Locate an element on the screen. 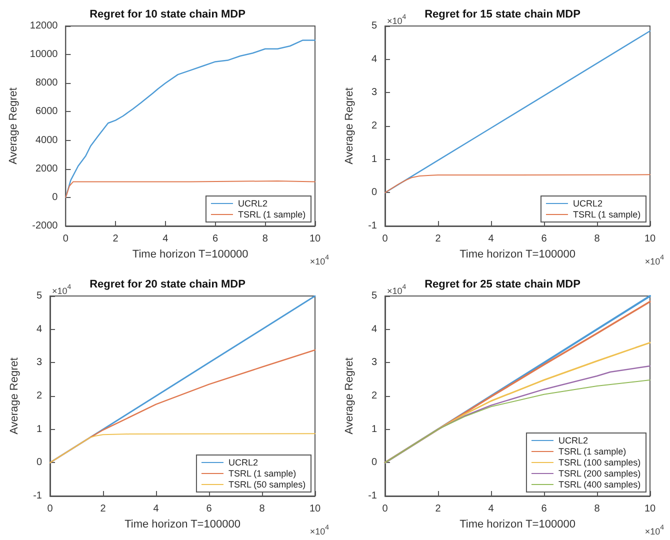 The height and width of the screenshot is (540, 670). legend-label: TSRL (100 samples) is located at coordinates (599, 463).